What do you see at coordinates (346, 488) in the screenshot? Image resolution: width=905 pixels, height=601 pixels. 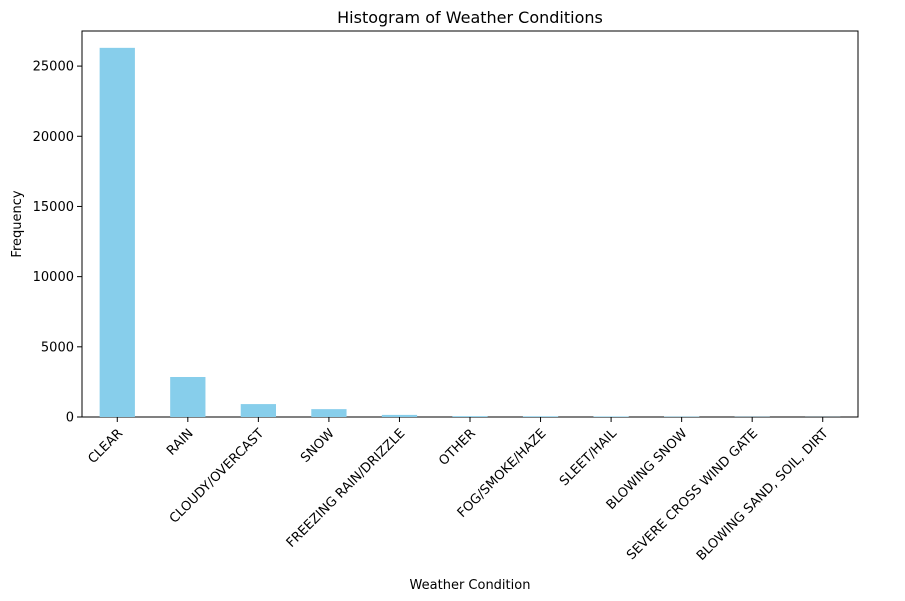 I see `x-tick-label: FREEZING RAIN/DRIZZLE` at bounding box center [346, 488].